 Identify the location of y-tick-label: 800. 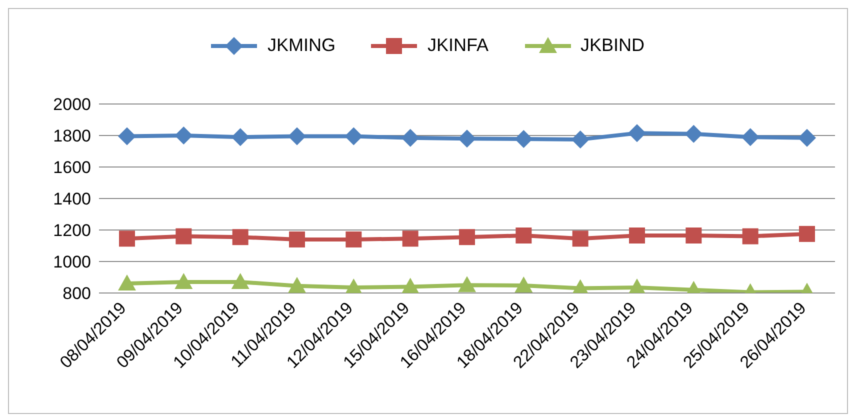
(76, 294).